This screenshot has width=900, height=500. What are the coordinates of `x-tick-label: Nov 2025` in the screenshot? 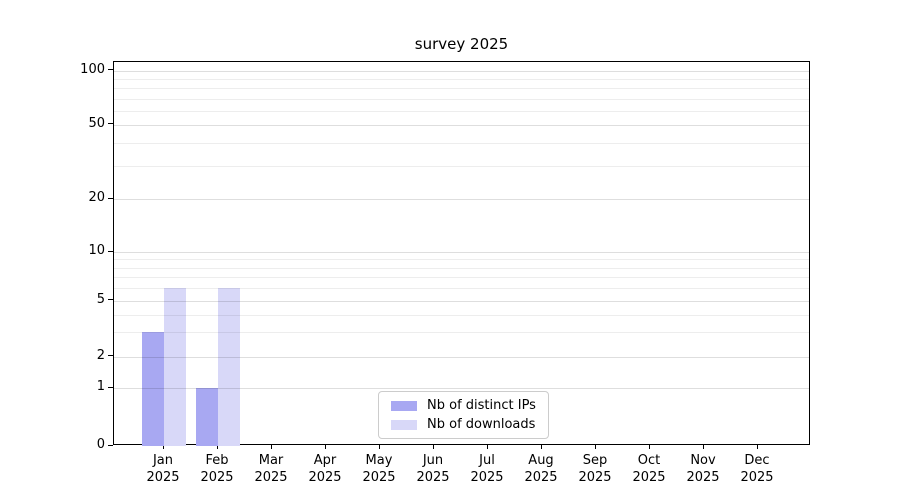 It's located at (703, 469).